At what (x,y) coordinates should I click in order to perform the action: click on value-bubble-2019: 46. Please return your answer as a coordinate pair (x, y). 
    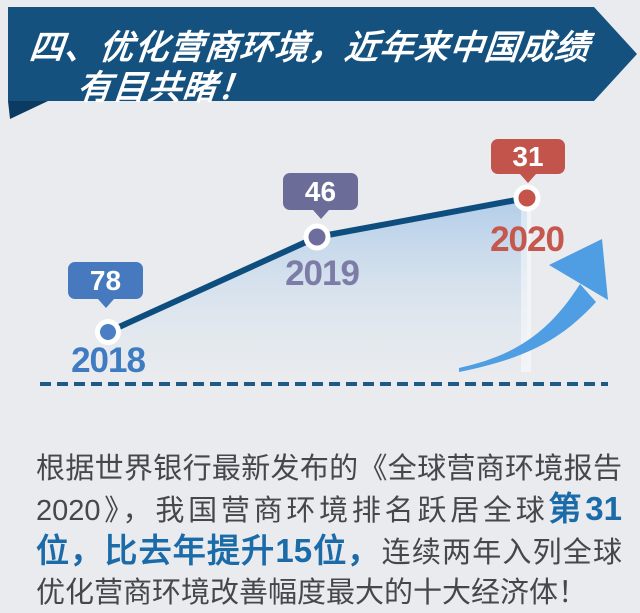
    Looking at the image, I should click on (320, 191).